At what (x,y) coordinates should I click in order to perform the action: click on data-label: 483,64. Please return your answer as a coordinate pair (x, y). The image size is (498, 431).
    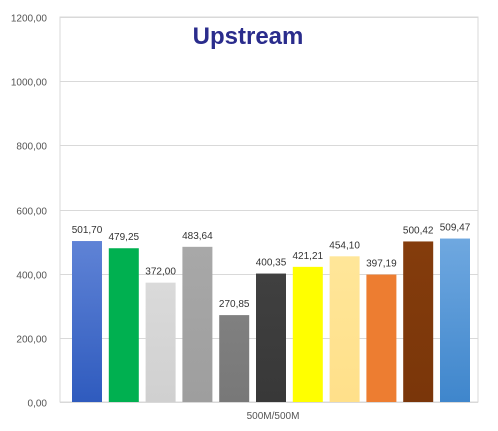
    Looking at the image, I should click on (197, 236).